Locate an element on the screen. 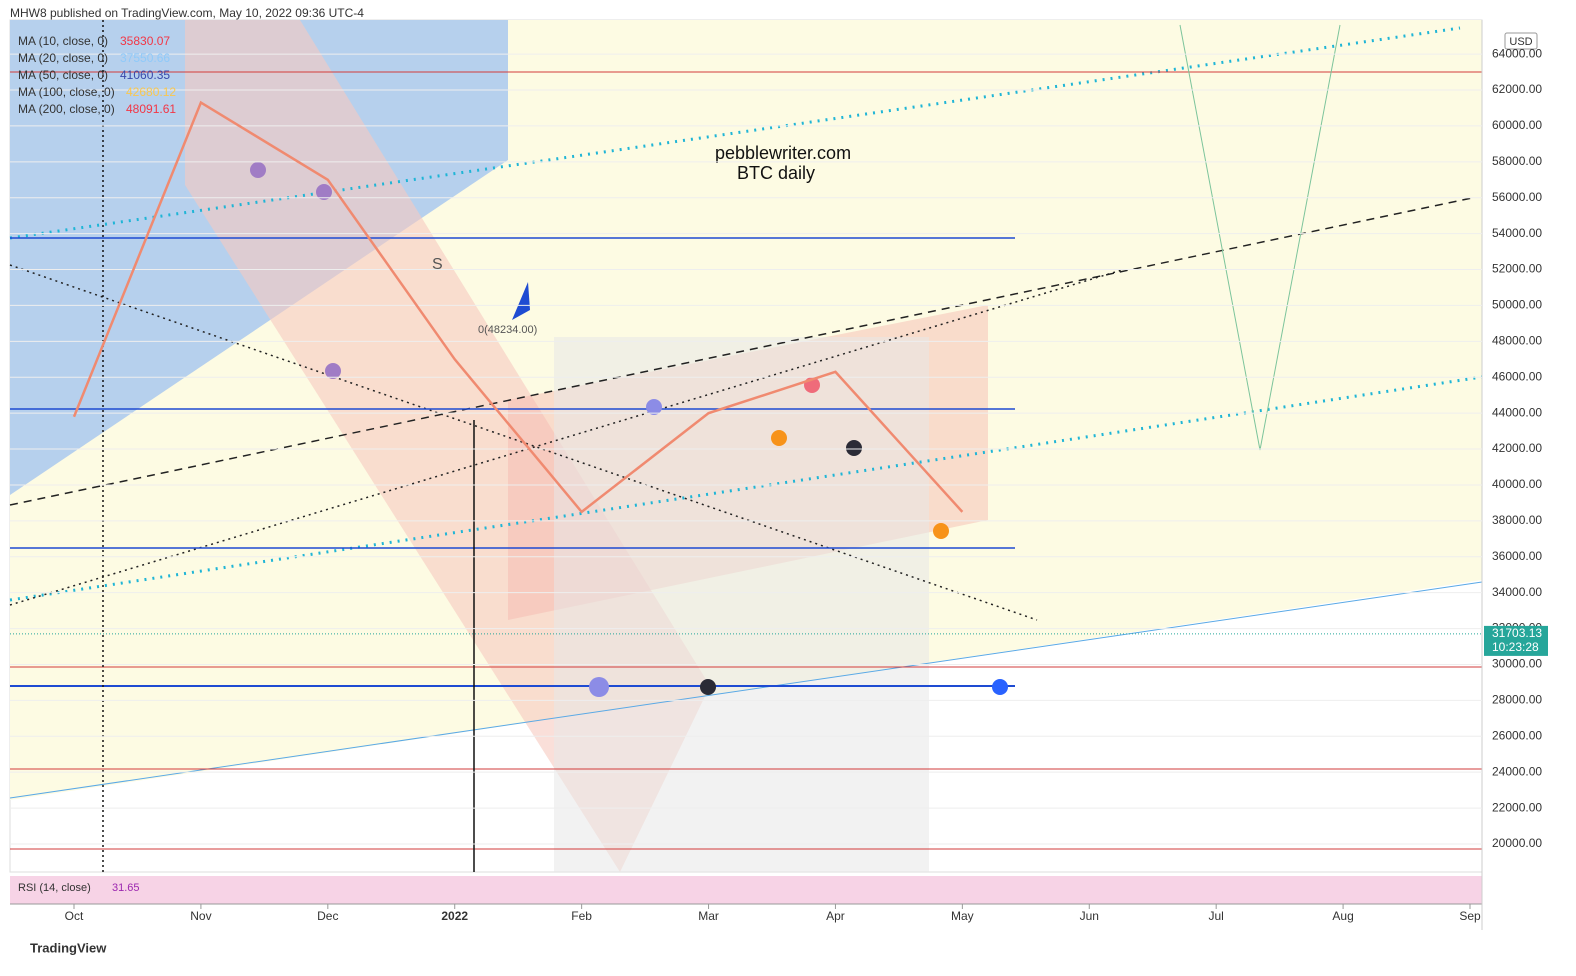 The image size is (1576, 976). y-tick-label: 60000.00 is located at coordinates (1517, 125).